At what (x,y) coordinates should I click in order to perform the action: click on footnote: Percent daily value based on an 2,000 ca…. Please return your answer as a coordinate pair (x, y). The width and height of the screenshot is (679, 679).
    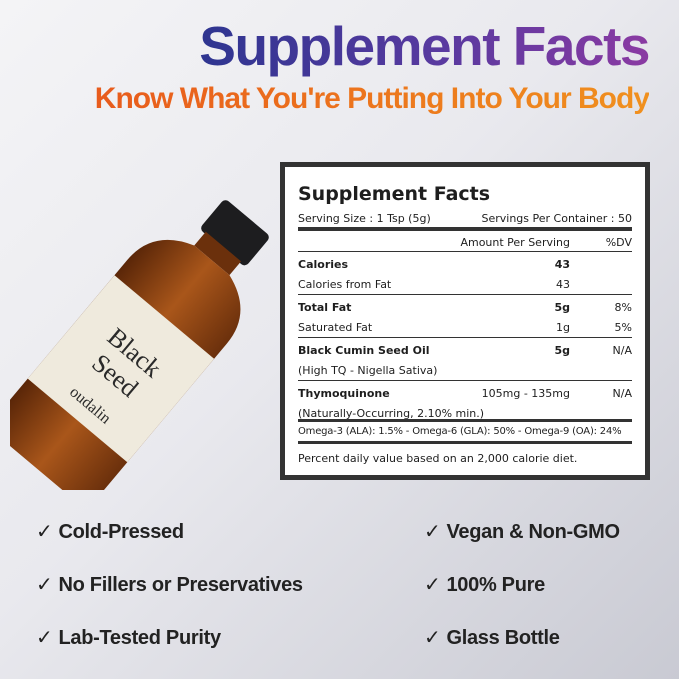
    Looking at the image, I should click on (438, 458).